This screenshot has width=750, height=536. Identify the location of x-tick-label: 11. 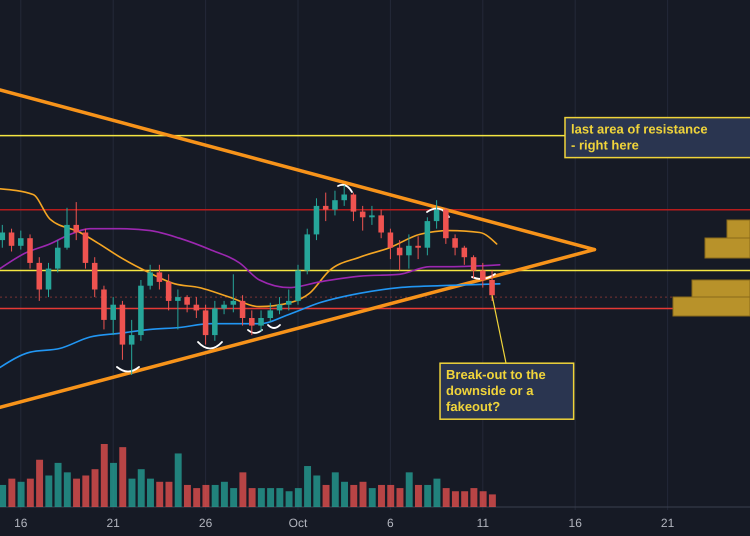
(483, 523).